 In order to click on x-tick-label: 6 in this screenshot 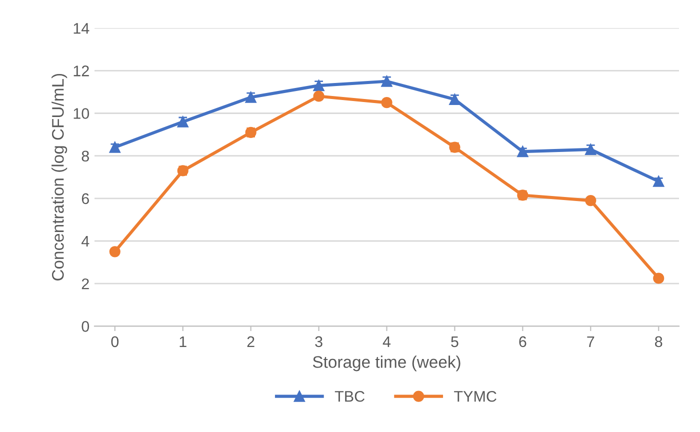, I will do `click(522, 342)`.